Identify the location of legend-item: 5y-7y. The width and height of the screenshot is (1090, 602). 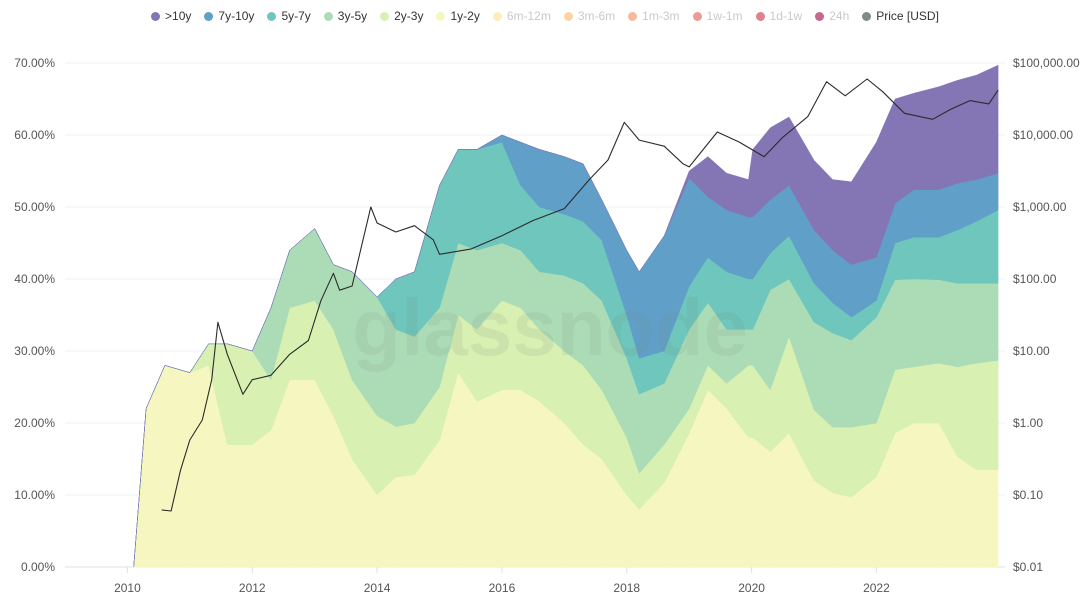
(289, 16).